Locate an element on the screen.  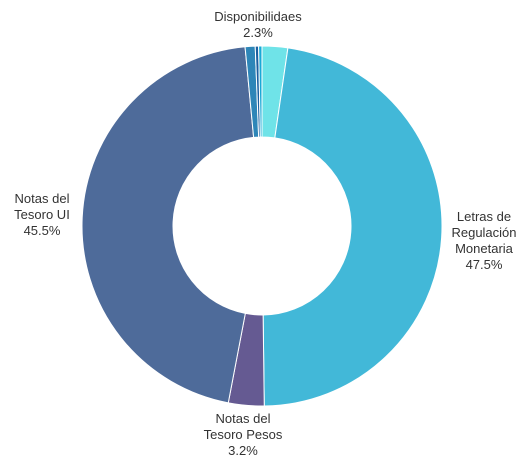
slice-name-label: Monetaria is located at coordinates (484, 248).